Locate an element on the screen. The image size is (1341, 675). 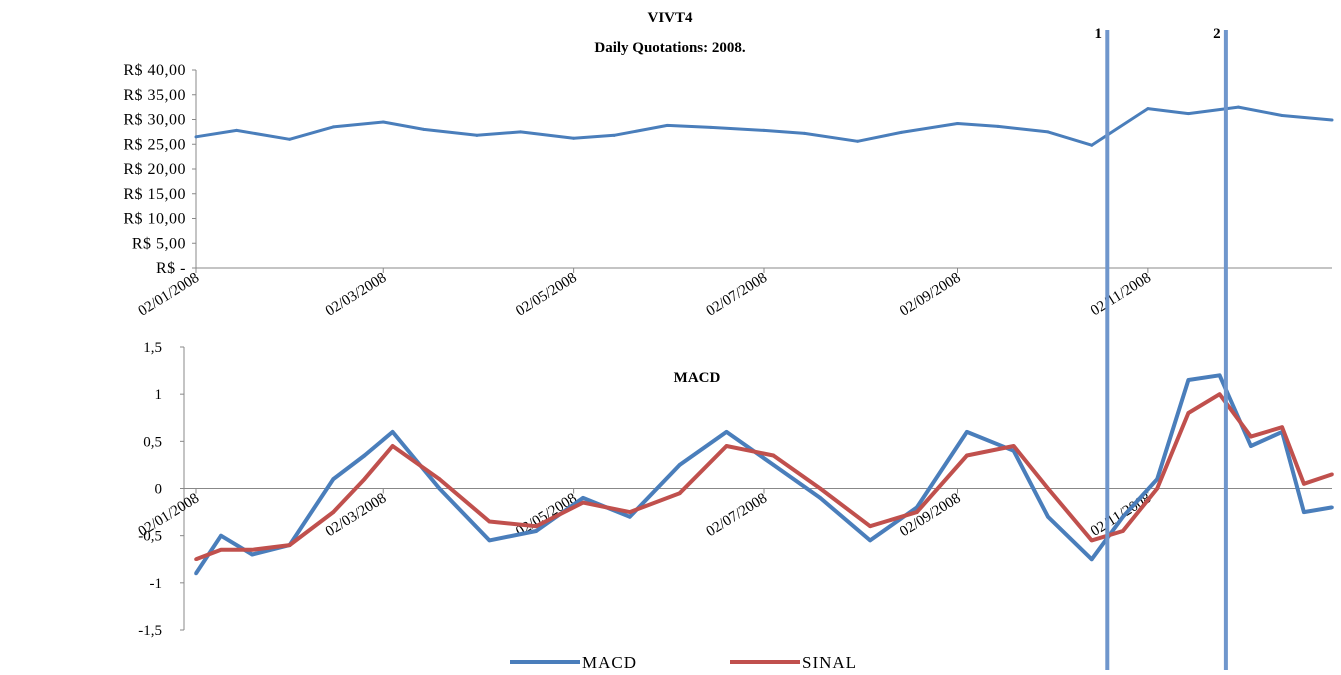
top-x-tick-label: 02/09/2008 is located at coordinates (930, 295).